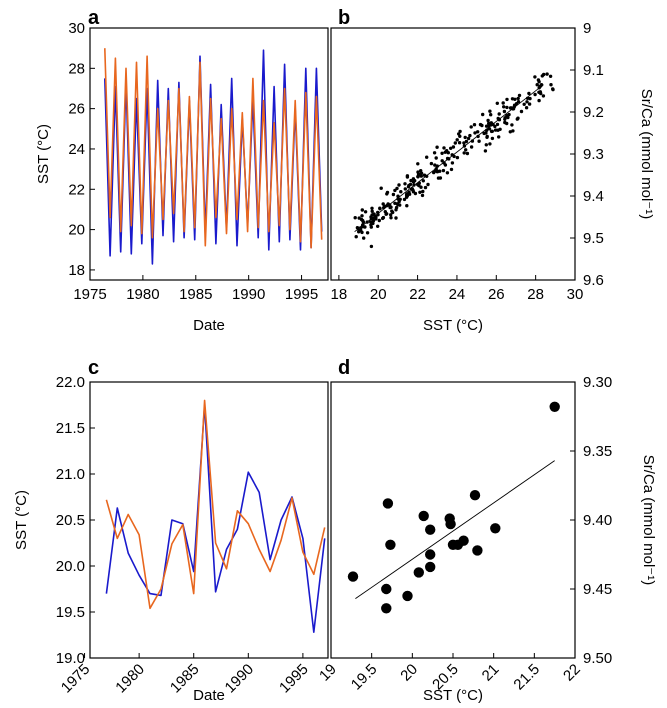  Describe the element at coordinates (597, 589) in the screenshot. I see `y-tick-label-d: 9.45` at that location.